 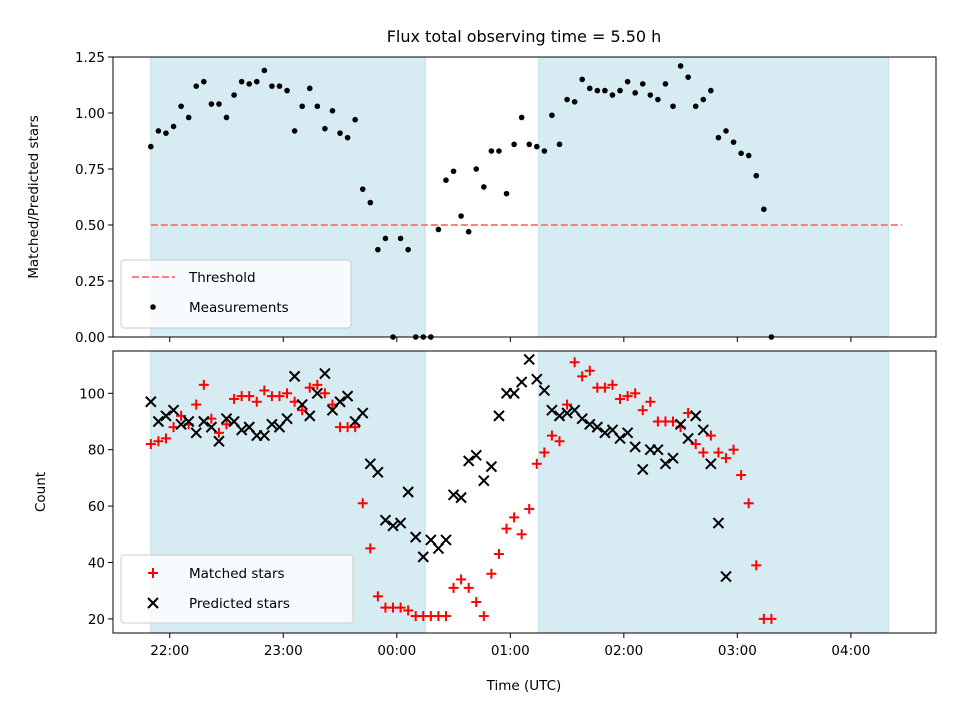 What do you see at coordinates (222, 278) in the screenshot?
I see `top-legend-threshold-label: Threshold` at bounding box center [222, 278].